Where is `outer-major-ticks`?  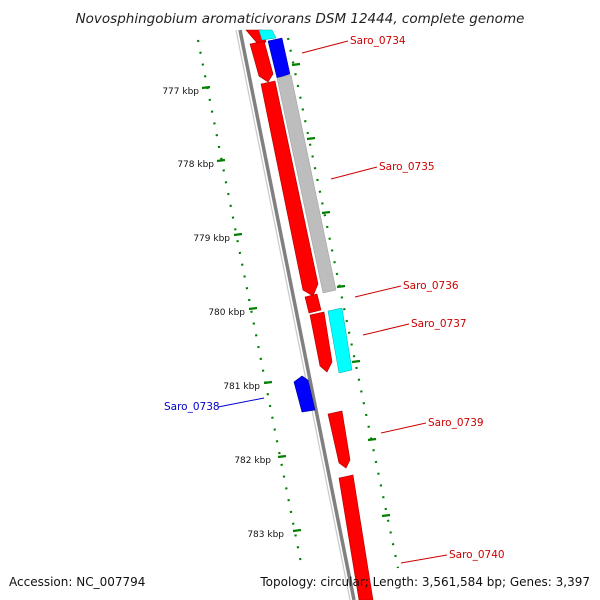
outer-major-ticks is located at coordinates (341, 290).